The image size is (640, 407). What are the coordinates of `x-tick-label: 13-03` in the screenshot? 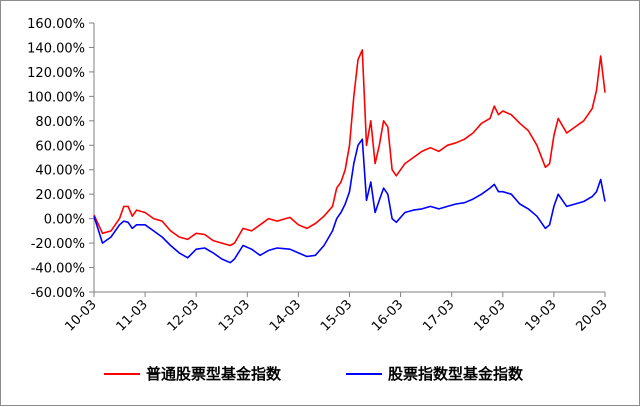 It's located at (234, 315).